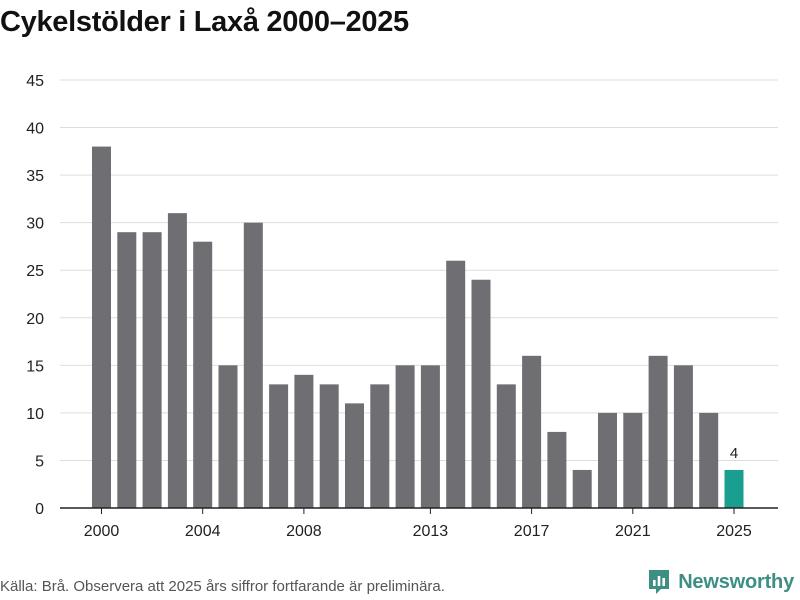 The height and width of the screenshot is (600, 800). What do you see at coordinates (203, 531) in the screenshot?
I see `x-tick-label: 2004` at bounding box center [203, 531].